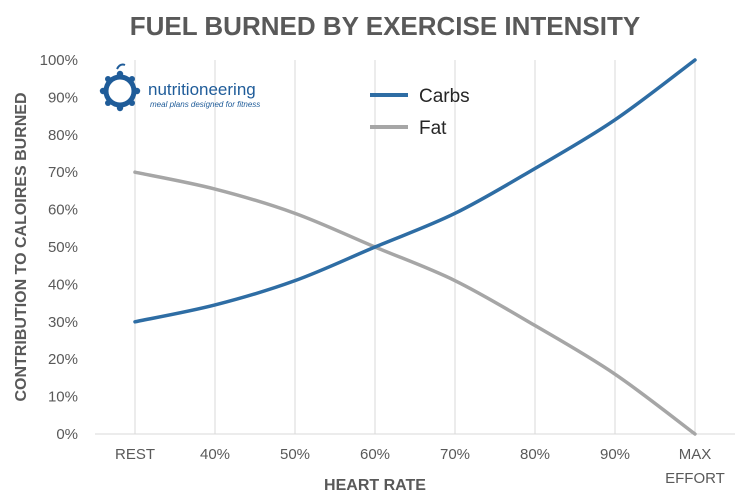 The height and width of the screenshot is (503, 747). I want to click on x-tick-label: 50%, so click(295, 454).